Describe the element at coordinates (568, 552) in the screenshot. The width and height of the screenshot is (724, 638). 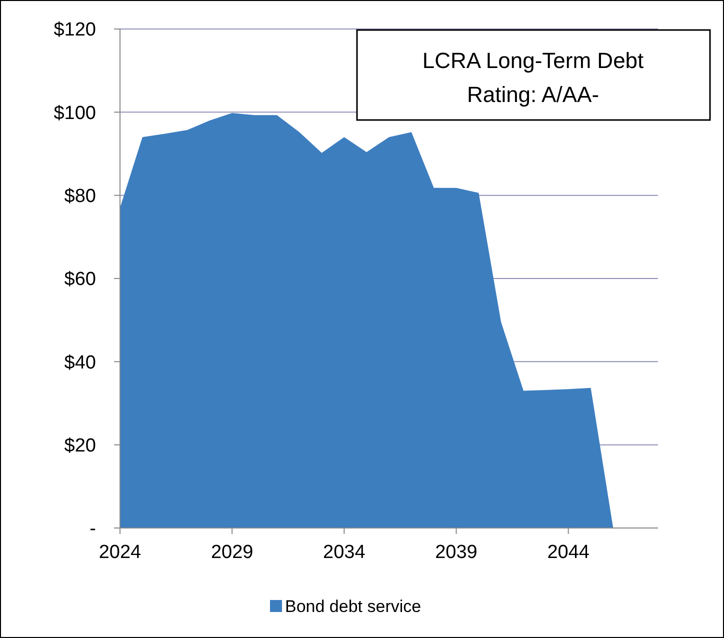
I see `x-tick-label: 2044` at that location.